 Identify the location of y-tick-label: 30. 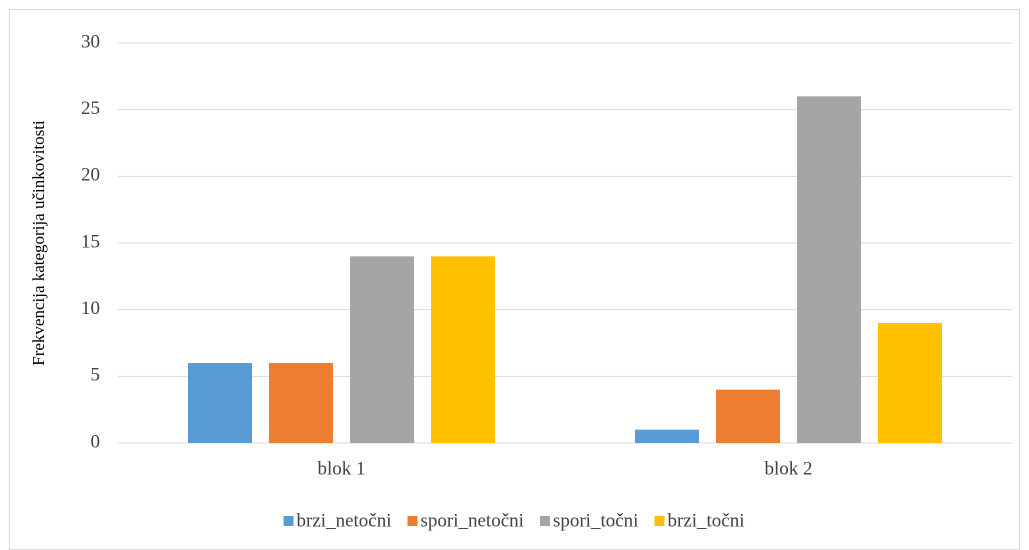
(90, 41).